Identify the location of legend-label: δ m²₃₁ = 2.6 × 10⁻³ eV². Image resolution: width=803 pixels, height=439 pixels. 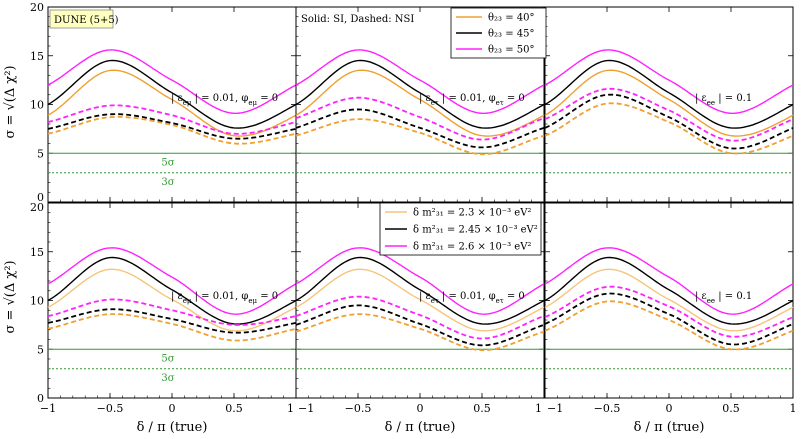
(472, 247).